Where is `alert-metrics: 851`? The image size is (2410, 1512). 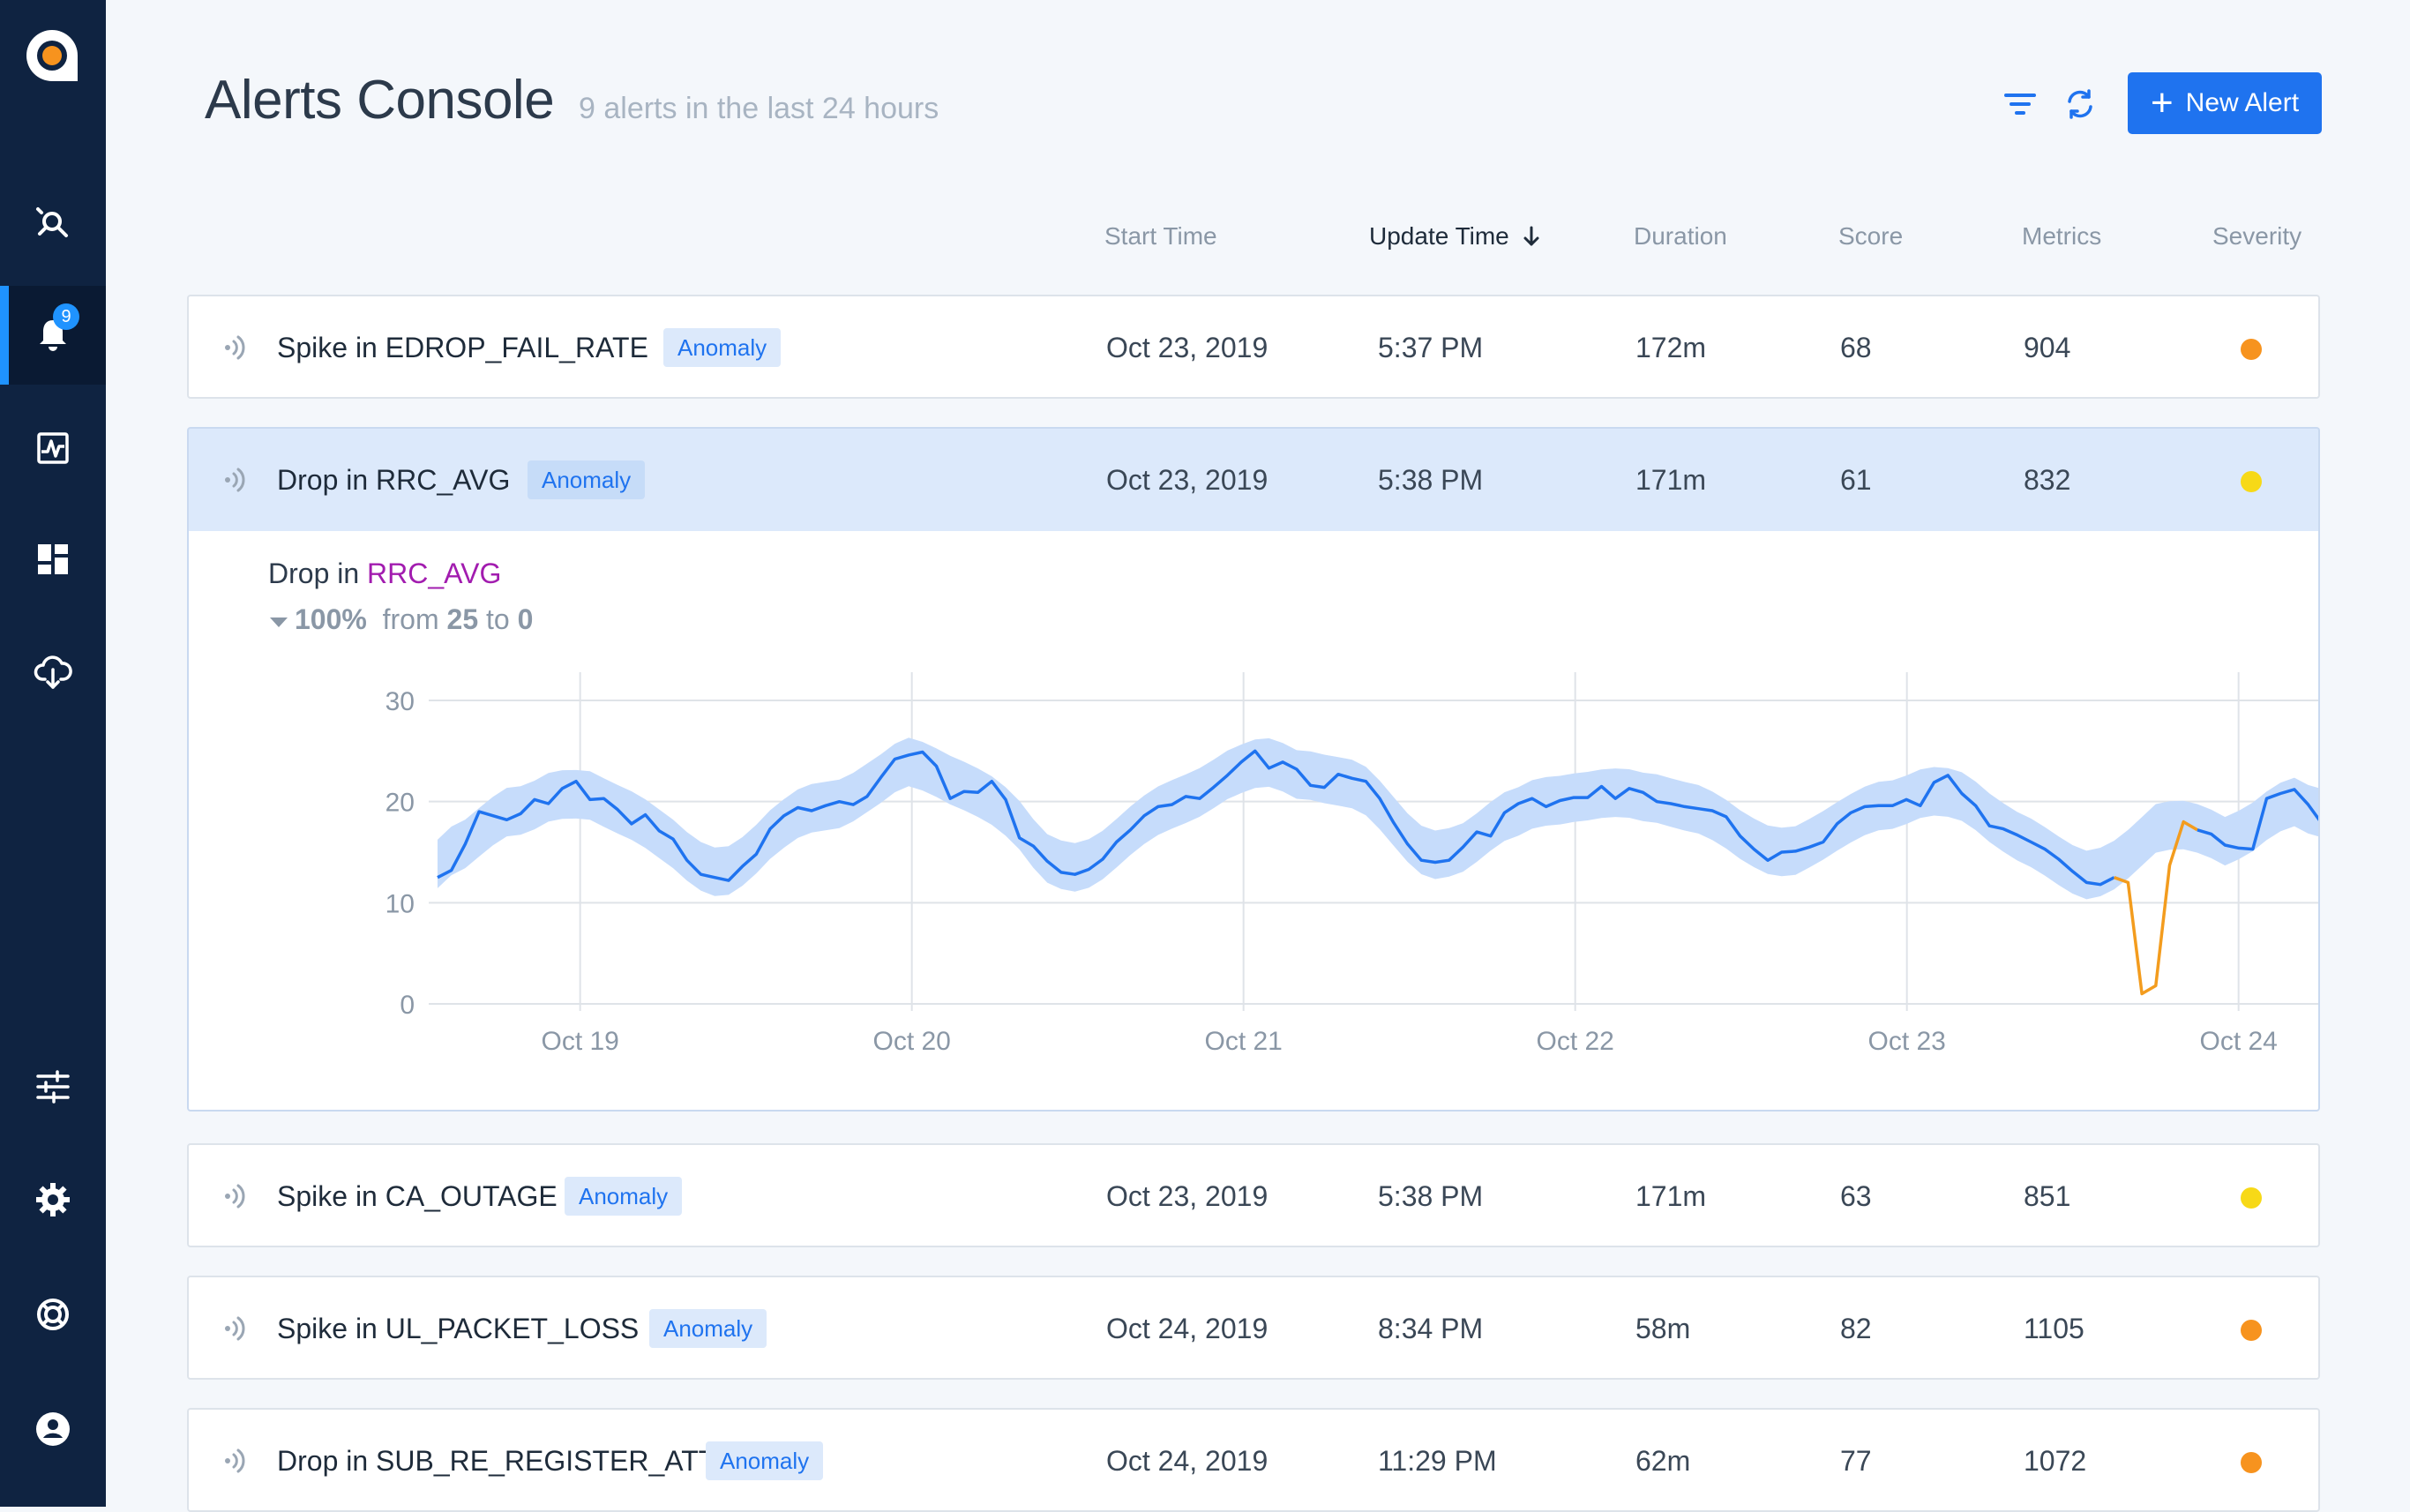 alert-metrics: 851 is located at coordinates (2048, 1196).